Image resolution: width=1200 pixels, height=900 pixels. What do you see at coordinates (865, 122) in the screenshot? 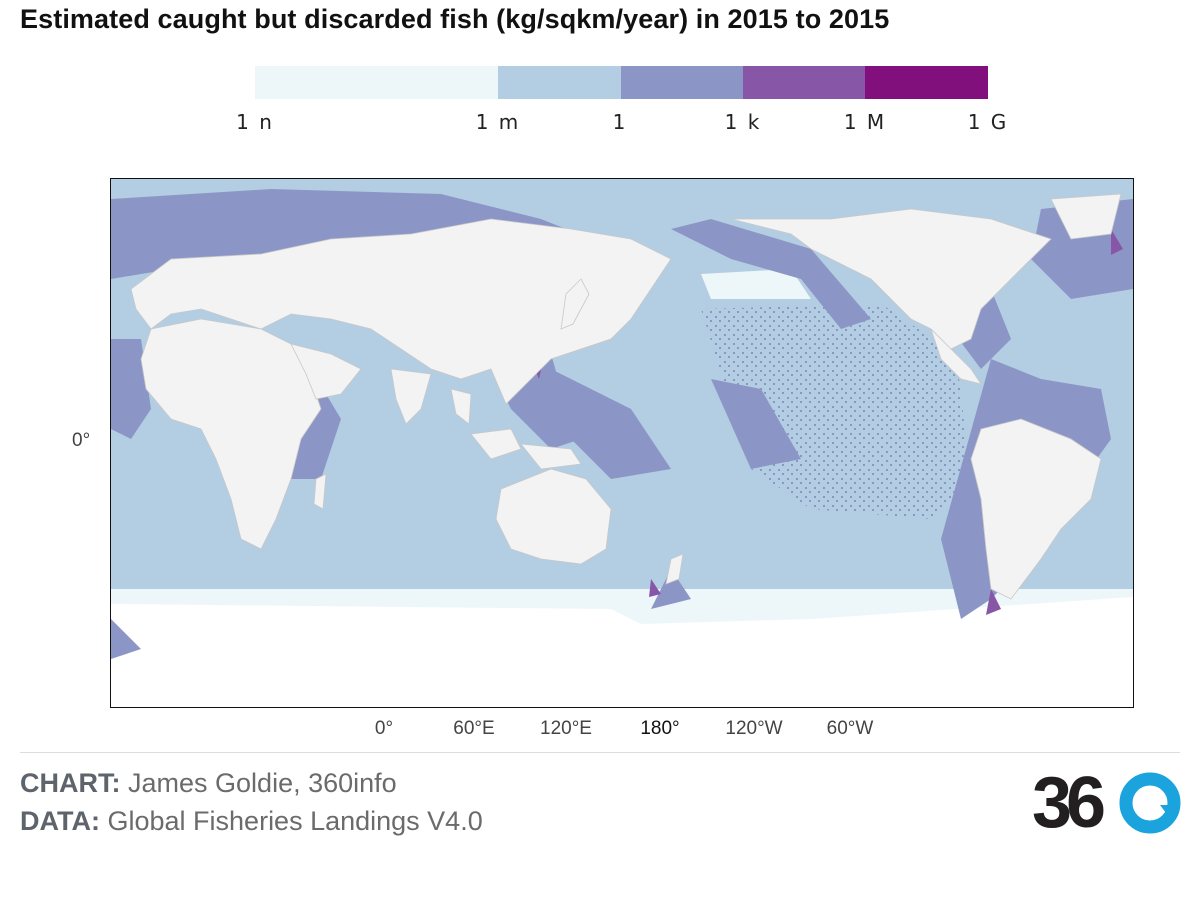
I see `legend-tick-label: 1 M` at bounding box center [865, 122].